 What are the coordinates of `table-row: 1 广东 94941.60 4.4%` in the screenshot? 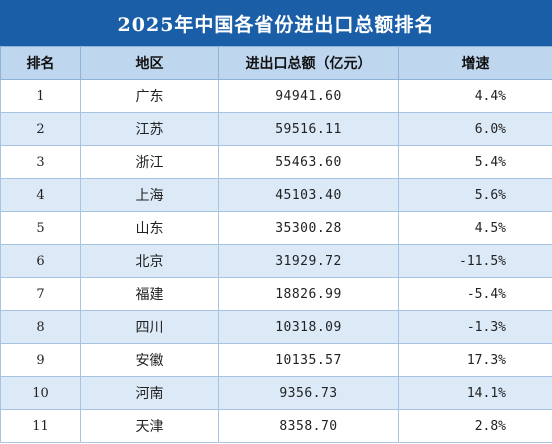 It's located at (276, 96).